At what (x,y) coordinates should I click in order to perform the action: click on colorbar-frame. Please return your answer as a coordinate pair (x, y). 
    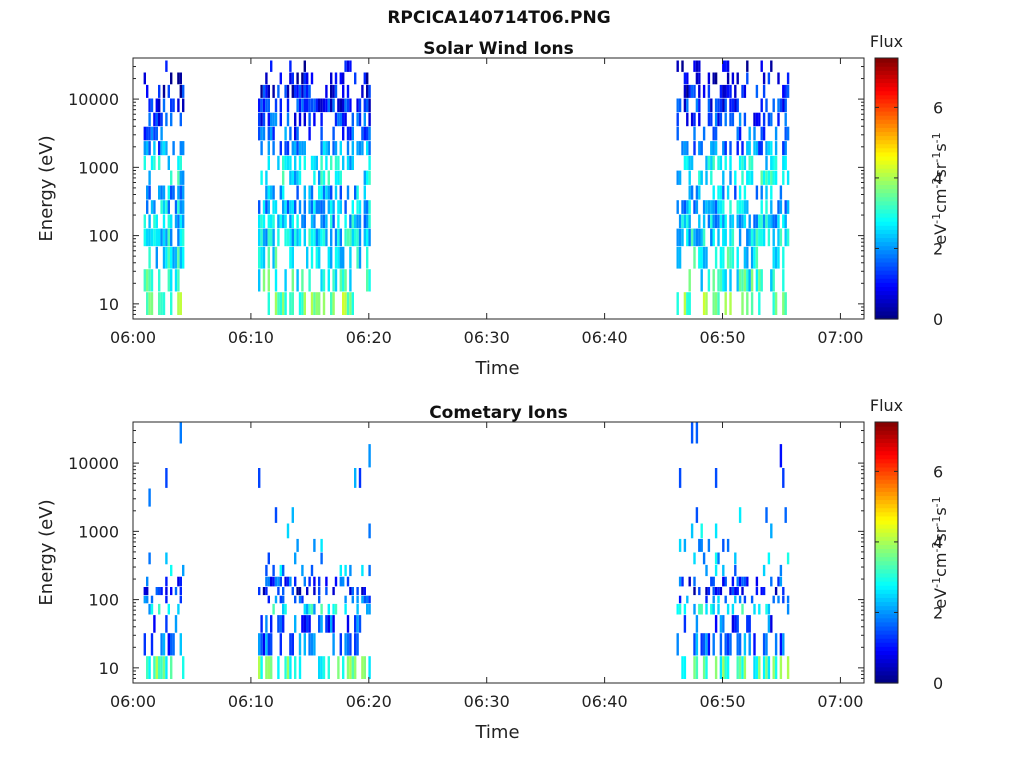
    Looking at the image, I should click on (886, 188).